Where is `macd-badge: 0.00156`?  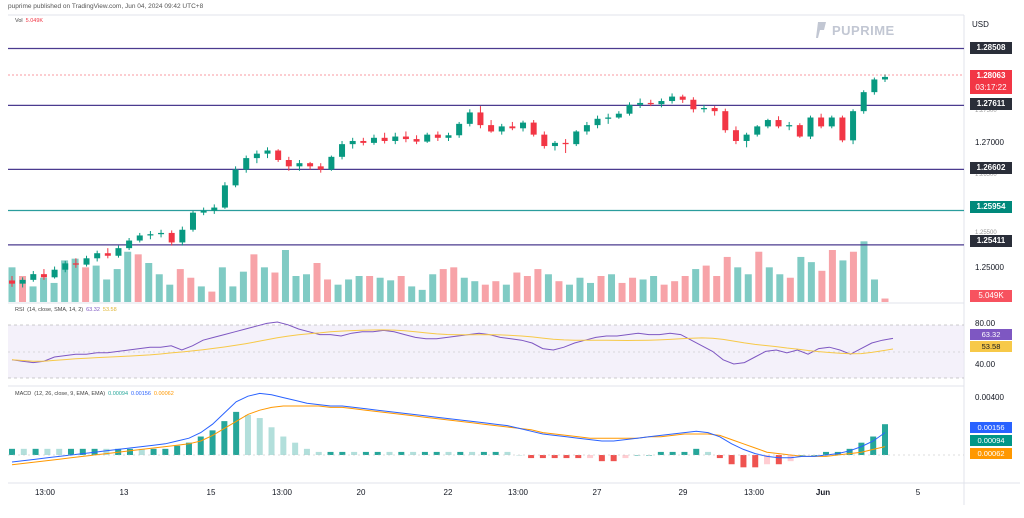 macd-badge: 0.00156 is located at coordinates (991, 427).